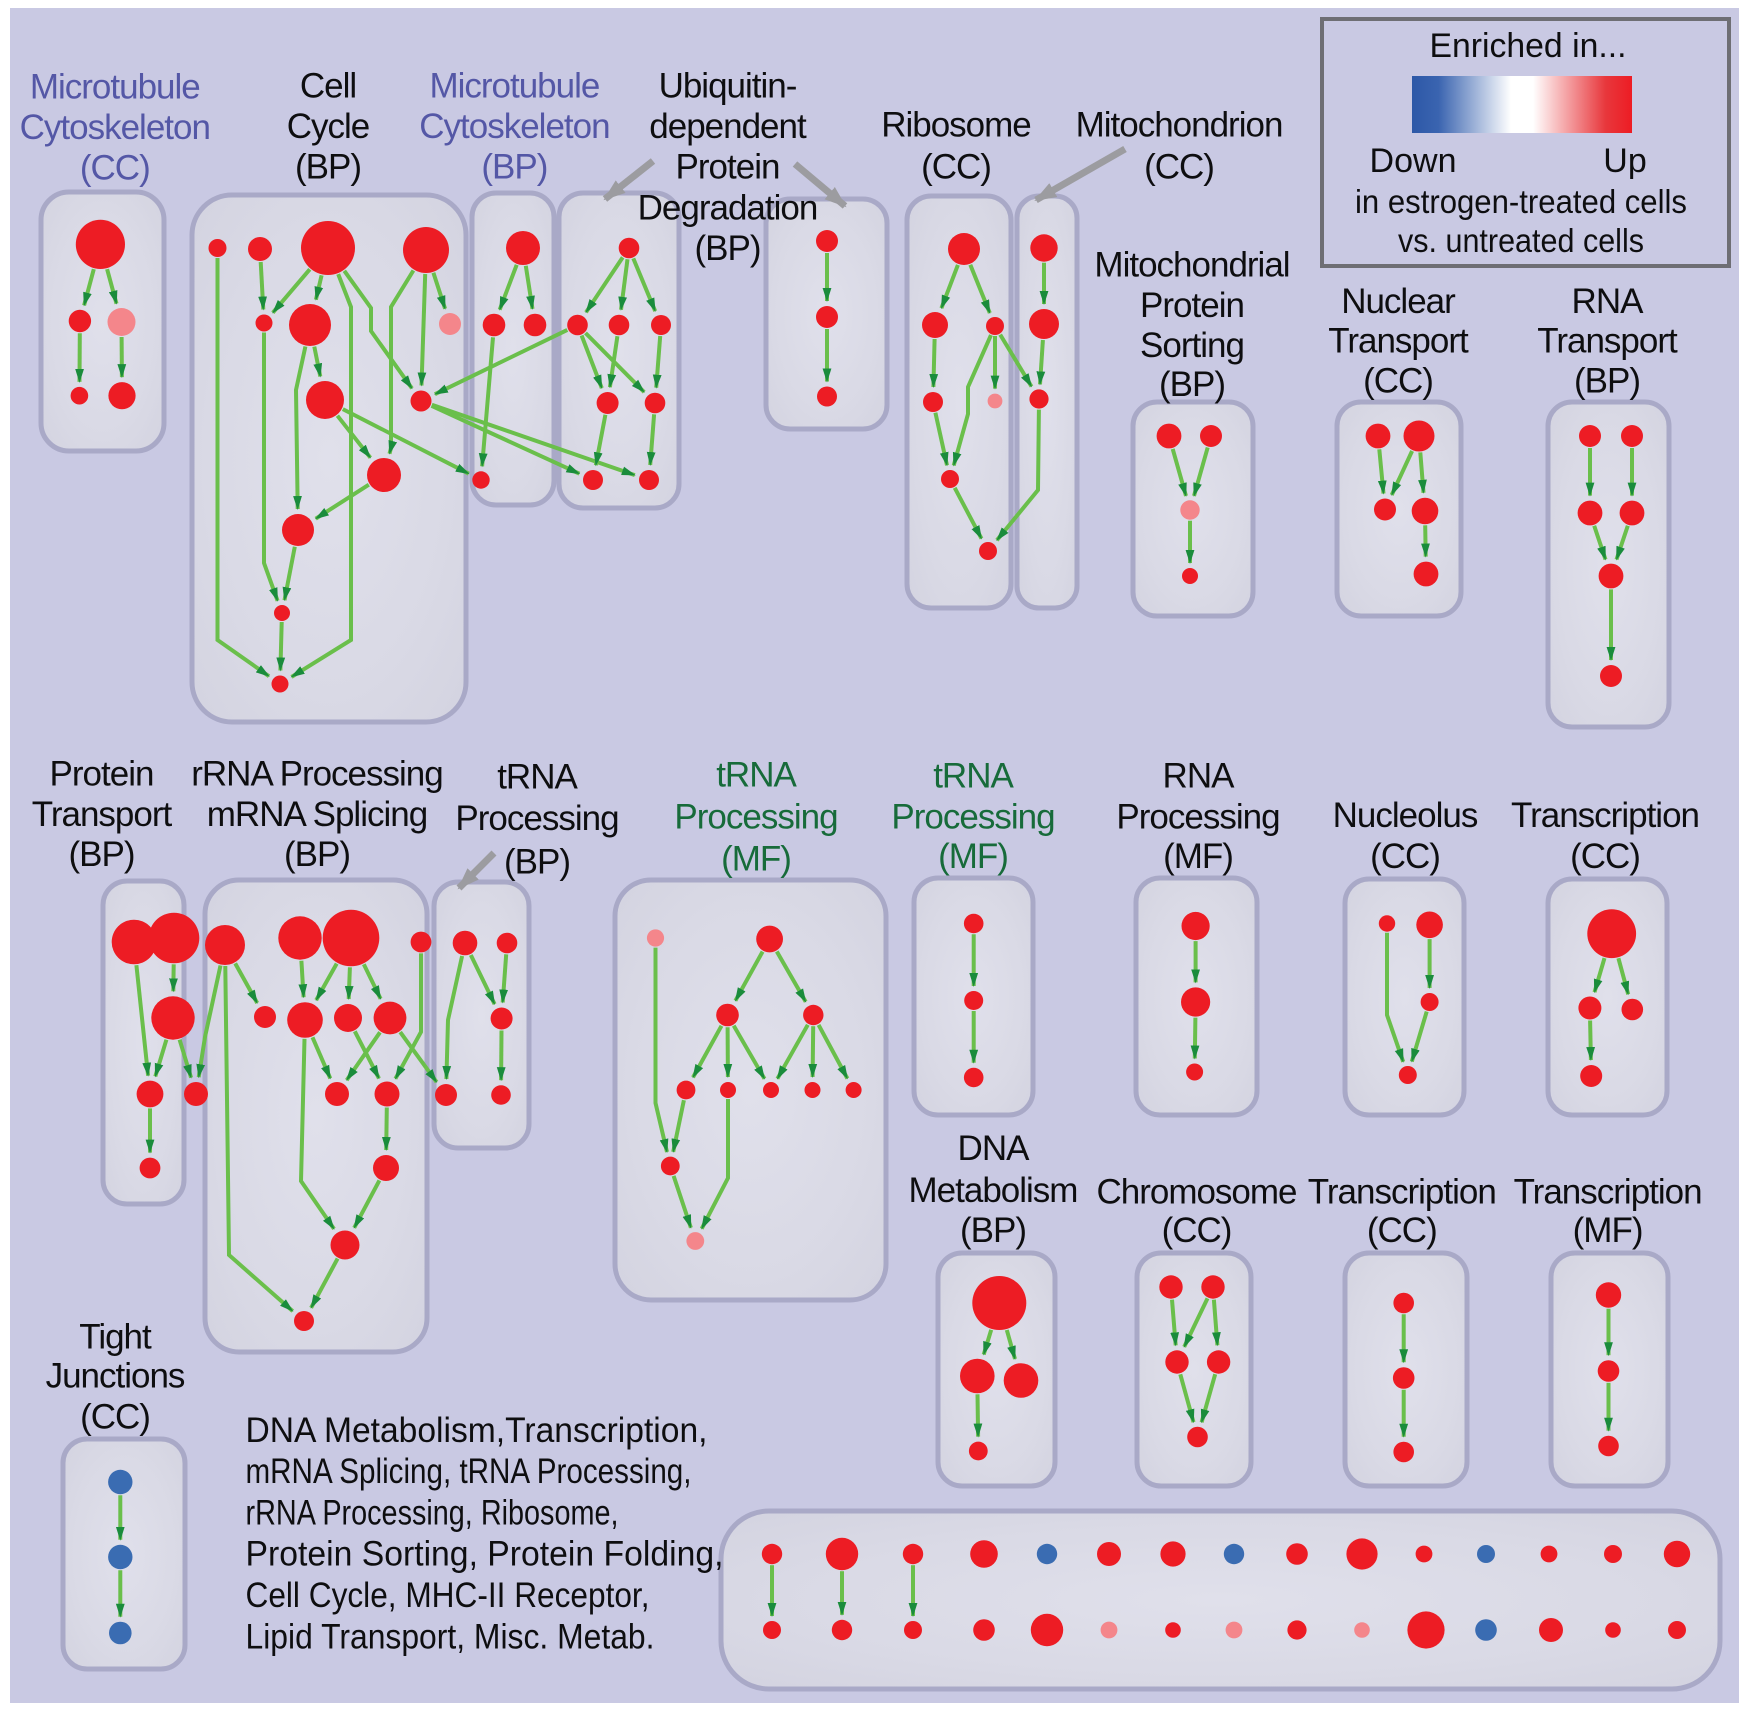 The height and width of the screenshot is (1715, 1750). Describe the element at coordinates (469, 1471) in the screenshot. I see `svg-text:mRNA Splicing, tRNA Processing: mRNA Splicing, tRNA Processing,` at that location.